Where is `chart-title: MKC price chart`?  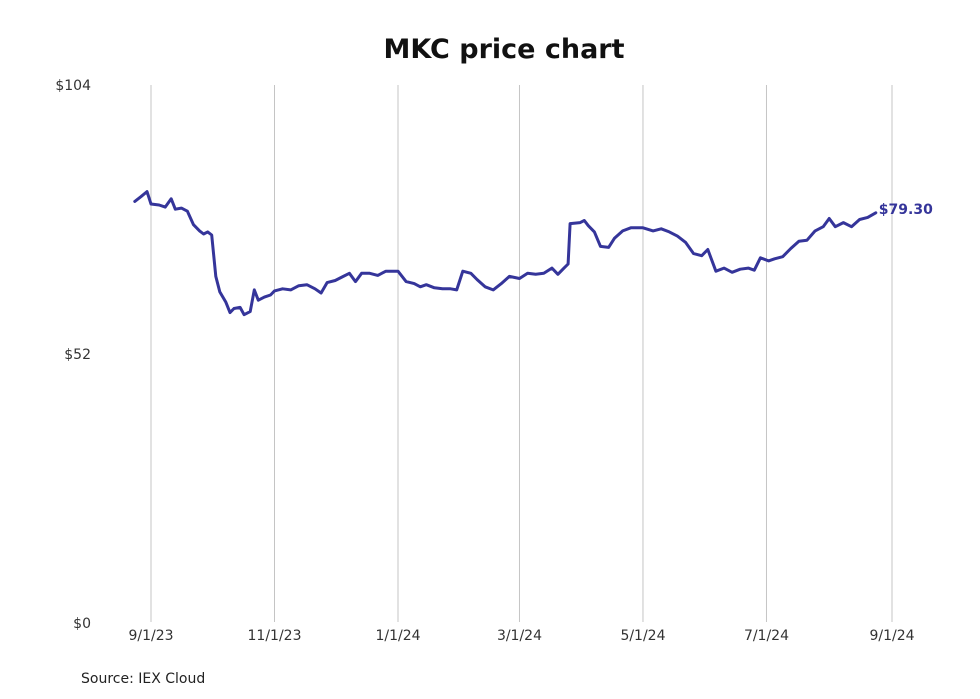
chart-title: MKC price chart is located at coordinates (503, 49).